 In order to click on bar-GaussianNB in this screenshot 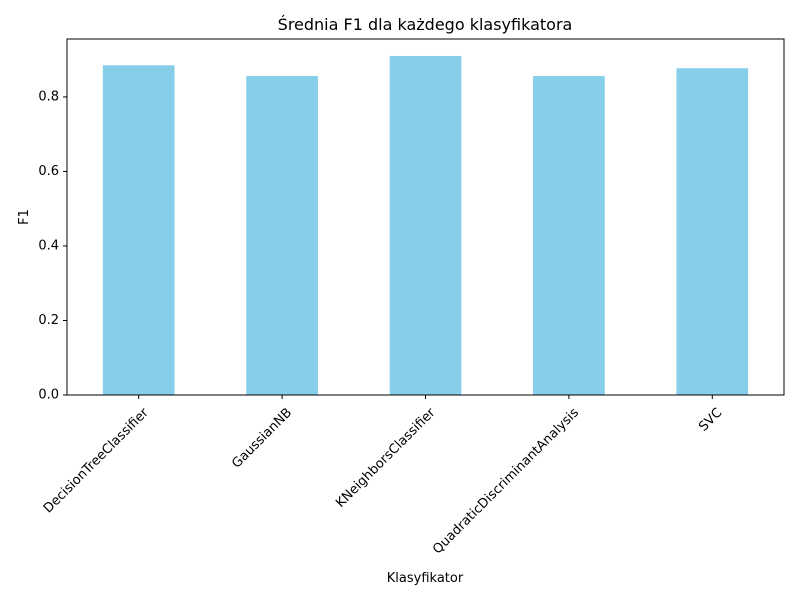, I will do `click(282, 236)`.